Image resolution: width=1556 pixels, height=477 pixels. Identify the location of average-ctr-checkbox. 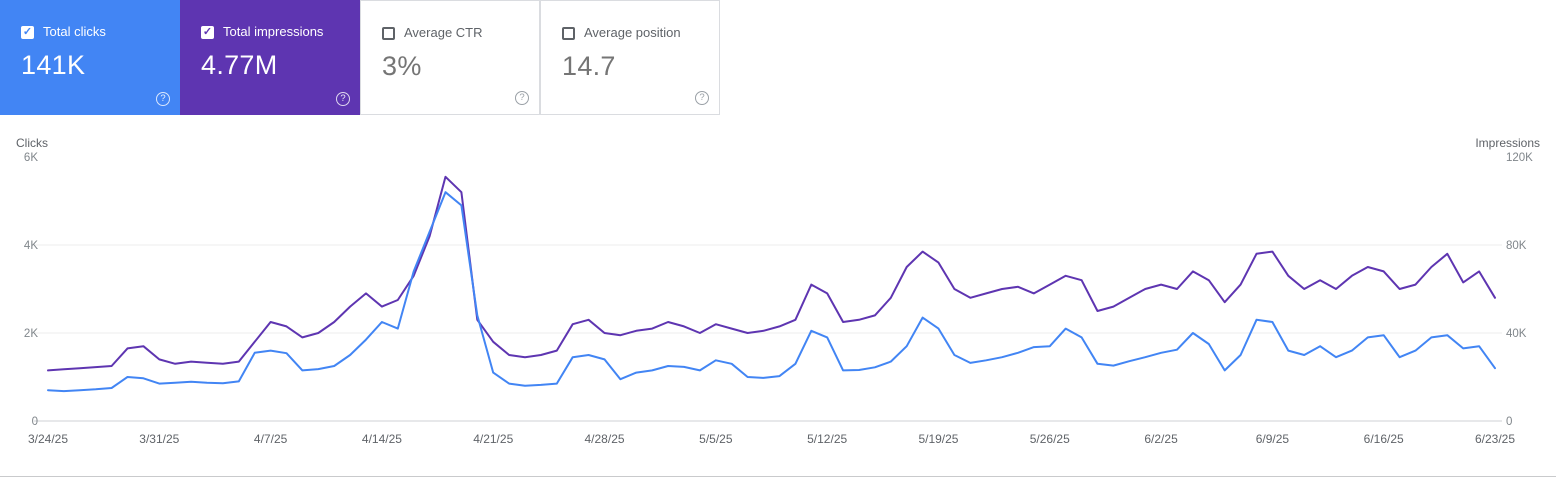
(388, 33).